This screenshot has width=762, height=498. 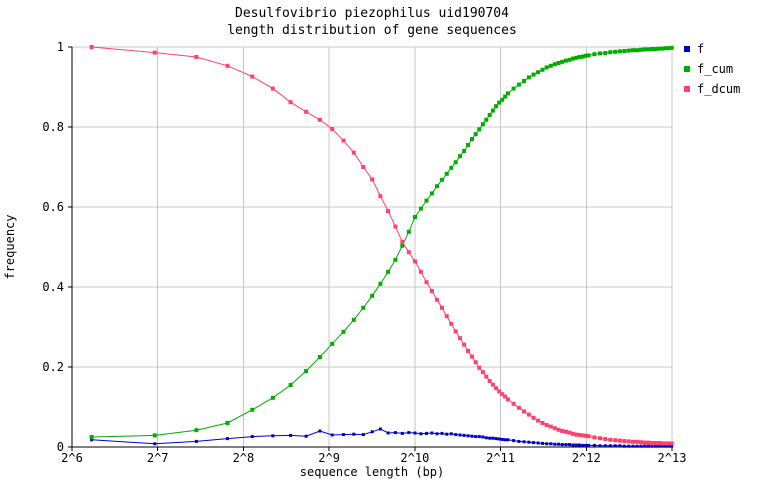 What do you see at coordinates (709, 49) in the screenshot?
I see `legend-item-f: f` at bounding box center [709, 49].